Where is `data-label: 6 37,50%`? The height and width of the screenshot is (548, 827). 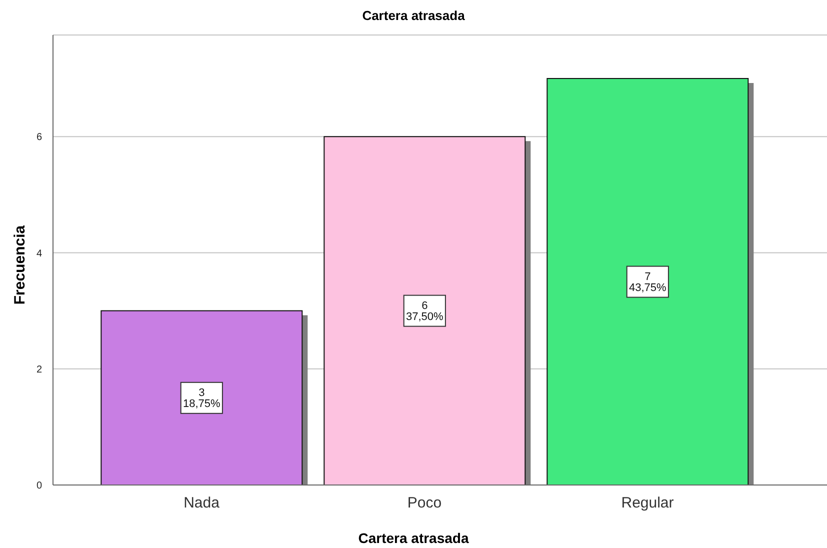 data-label: 6 37,50% is located at coordinates (425, 311).